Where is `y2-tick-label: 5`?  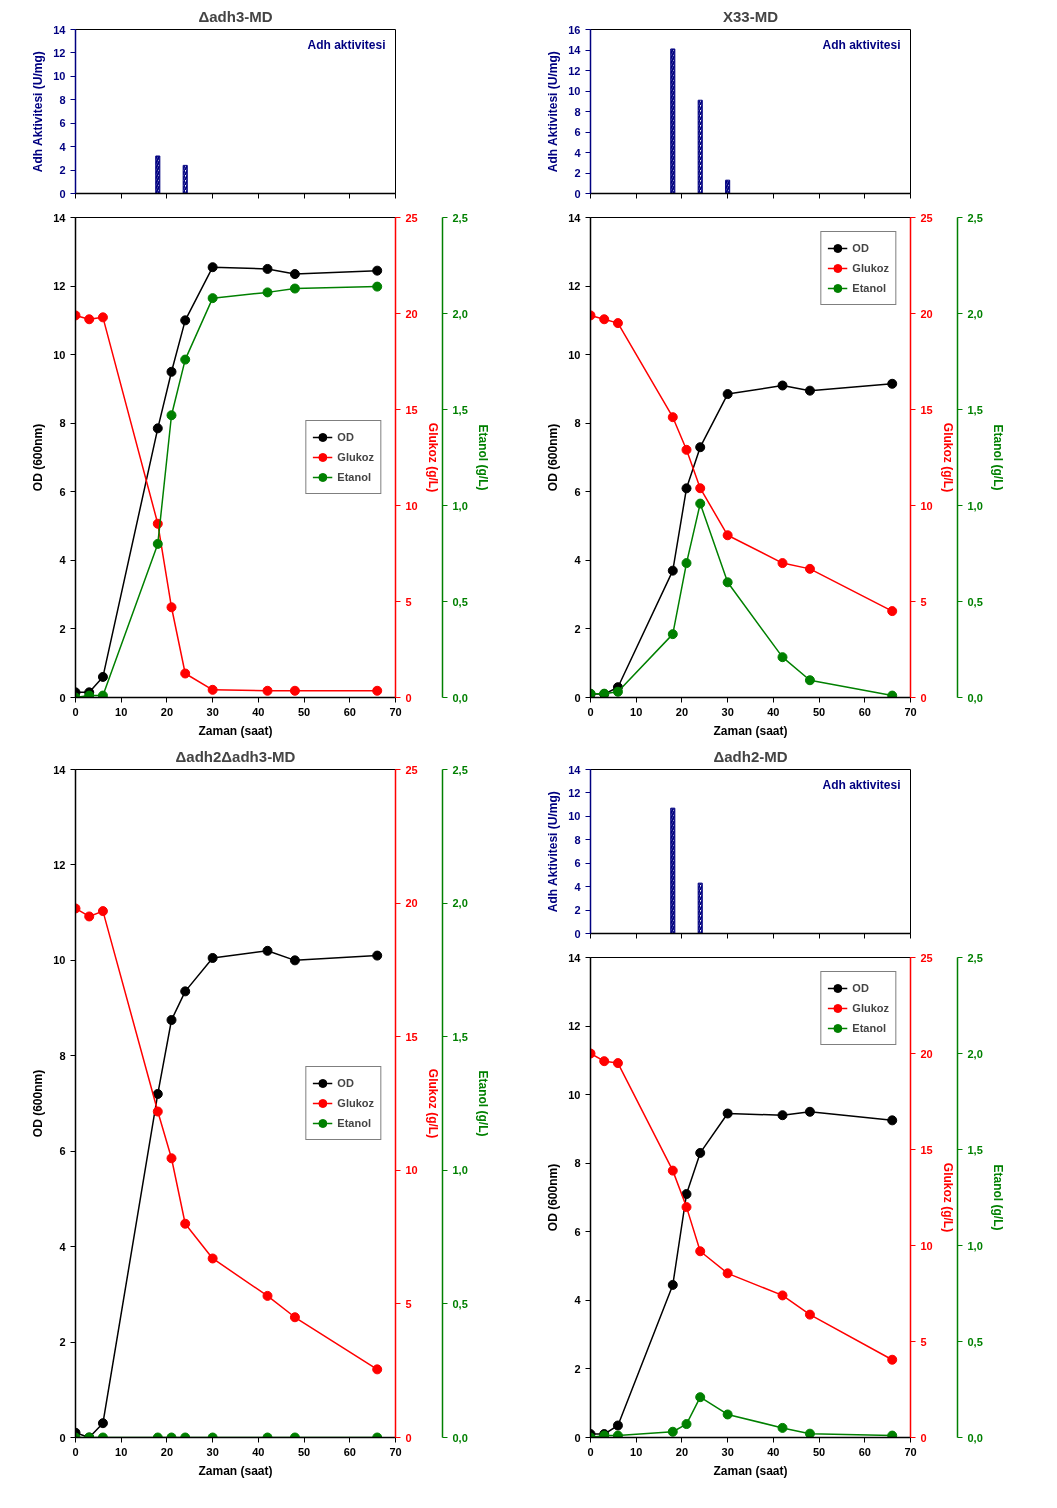
y2-tick-label: 5 is located at coordinates (408, 1303).